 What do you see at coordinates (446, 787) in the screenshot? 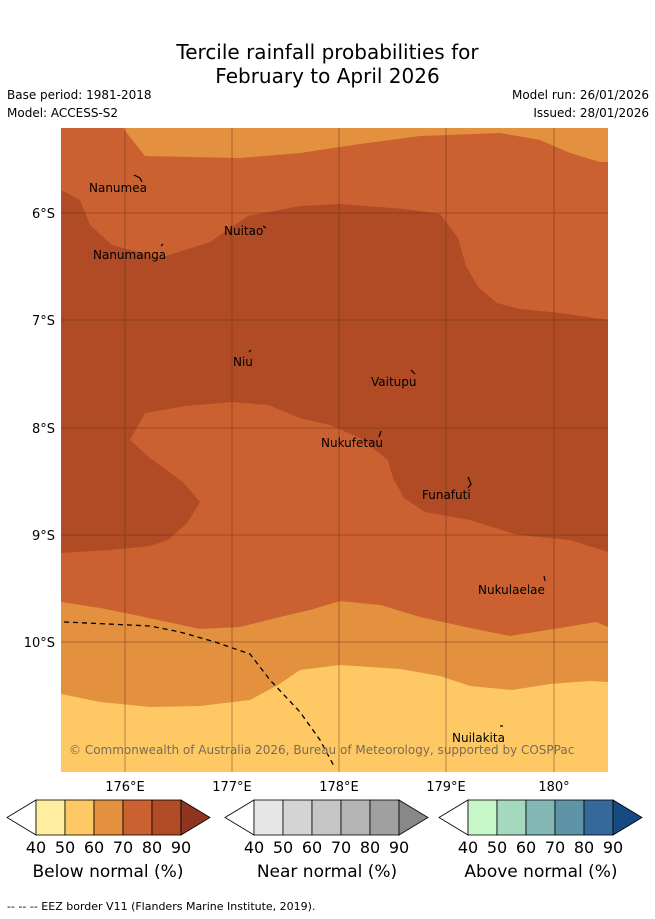
I see `lon-label-179e: 179°E` at bounding box center [446, 787].